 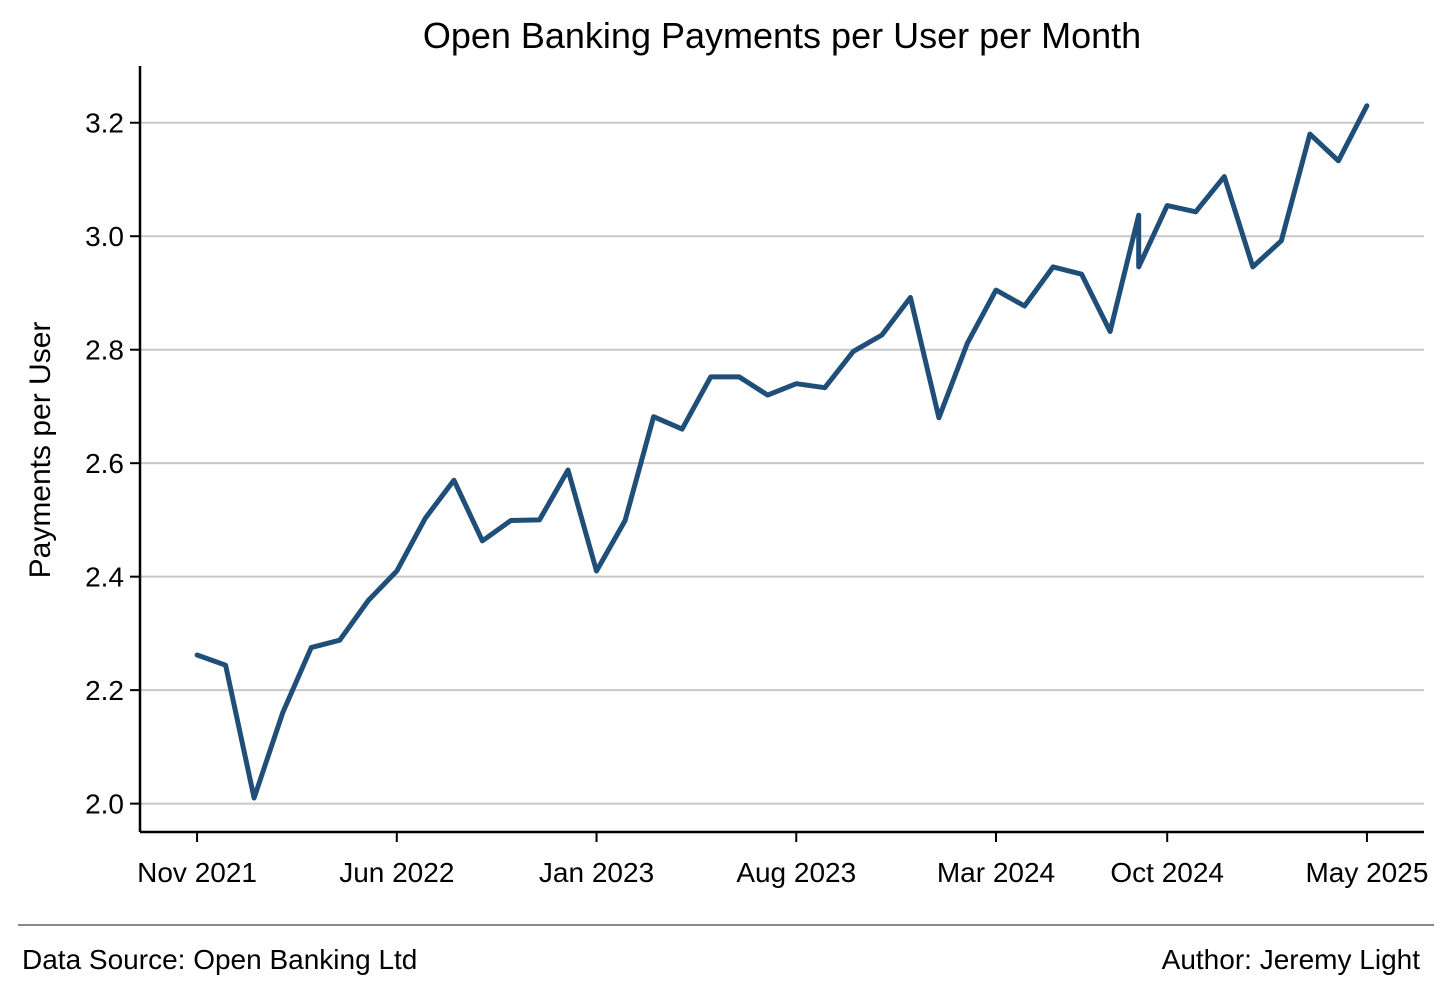 What do you see at coordinates (726, 925) in the screenshot?
I see `footer-divider` at bounding box center [726, 925].